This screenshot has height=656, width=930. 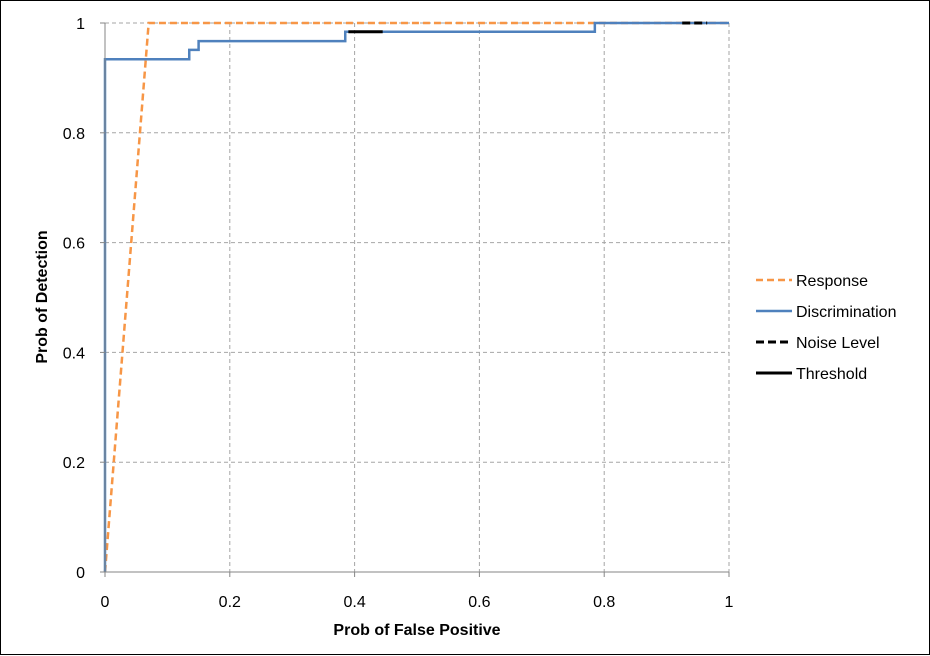 I want to click on x-tick-label: 0, so click(x=105, y=602).